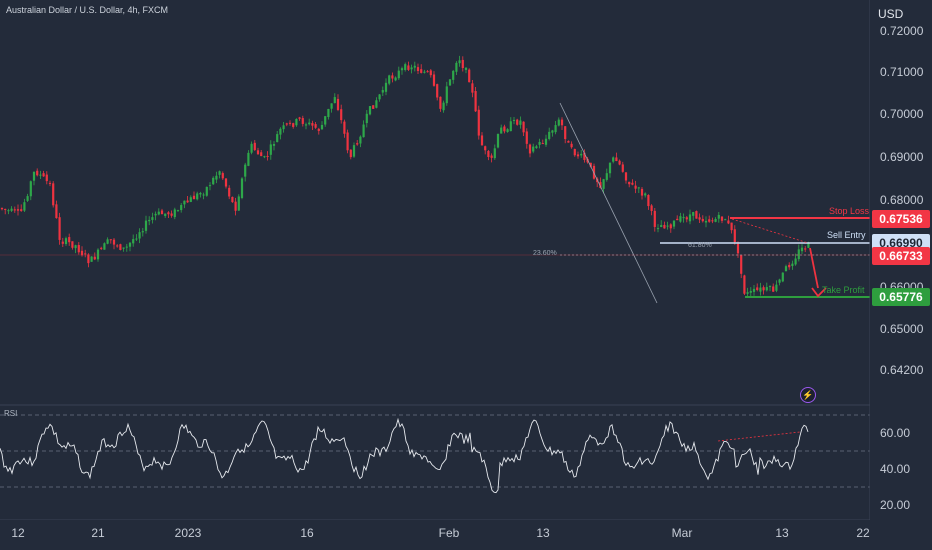 The height and width of the screenshot is (550, 932). Describe the element at coordinates (18, 533) in the screenshot. I see `time-label: 12` at that location.